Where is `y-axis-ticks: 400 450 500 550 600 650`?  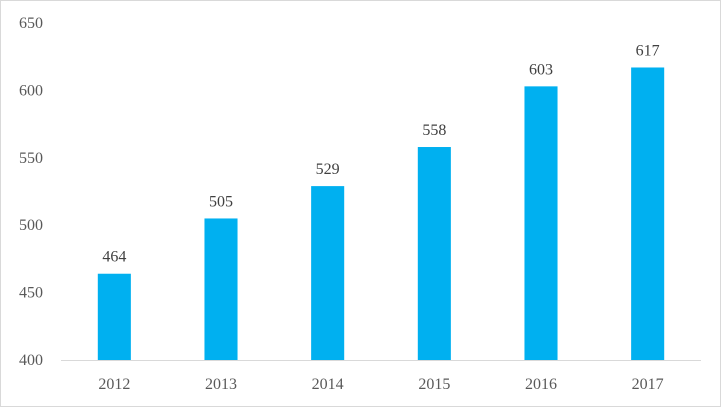 y-axis-ticks: 400 450 500 550 600 650 is located at coordinates (31, 192).